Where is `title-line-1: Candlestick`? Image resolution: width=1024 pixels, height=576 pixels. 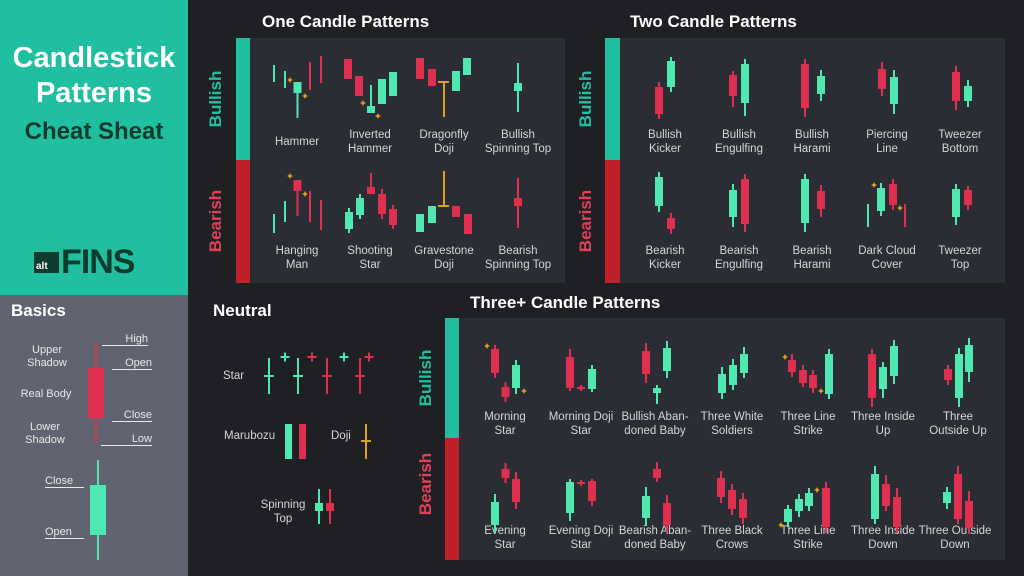 title-line-1: Candlestick is located at coordinates (94, 58).